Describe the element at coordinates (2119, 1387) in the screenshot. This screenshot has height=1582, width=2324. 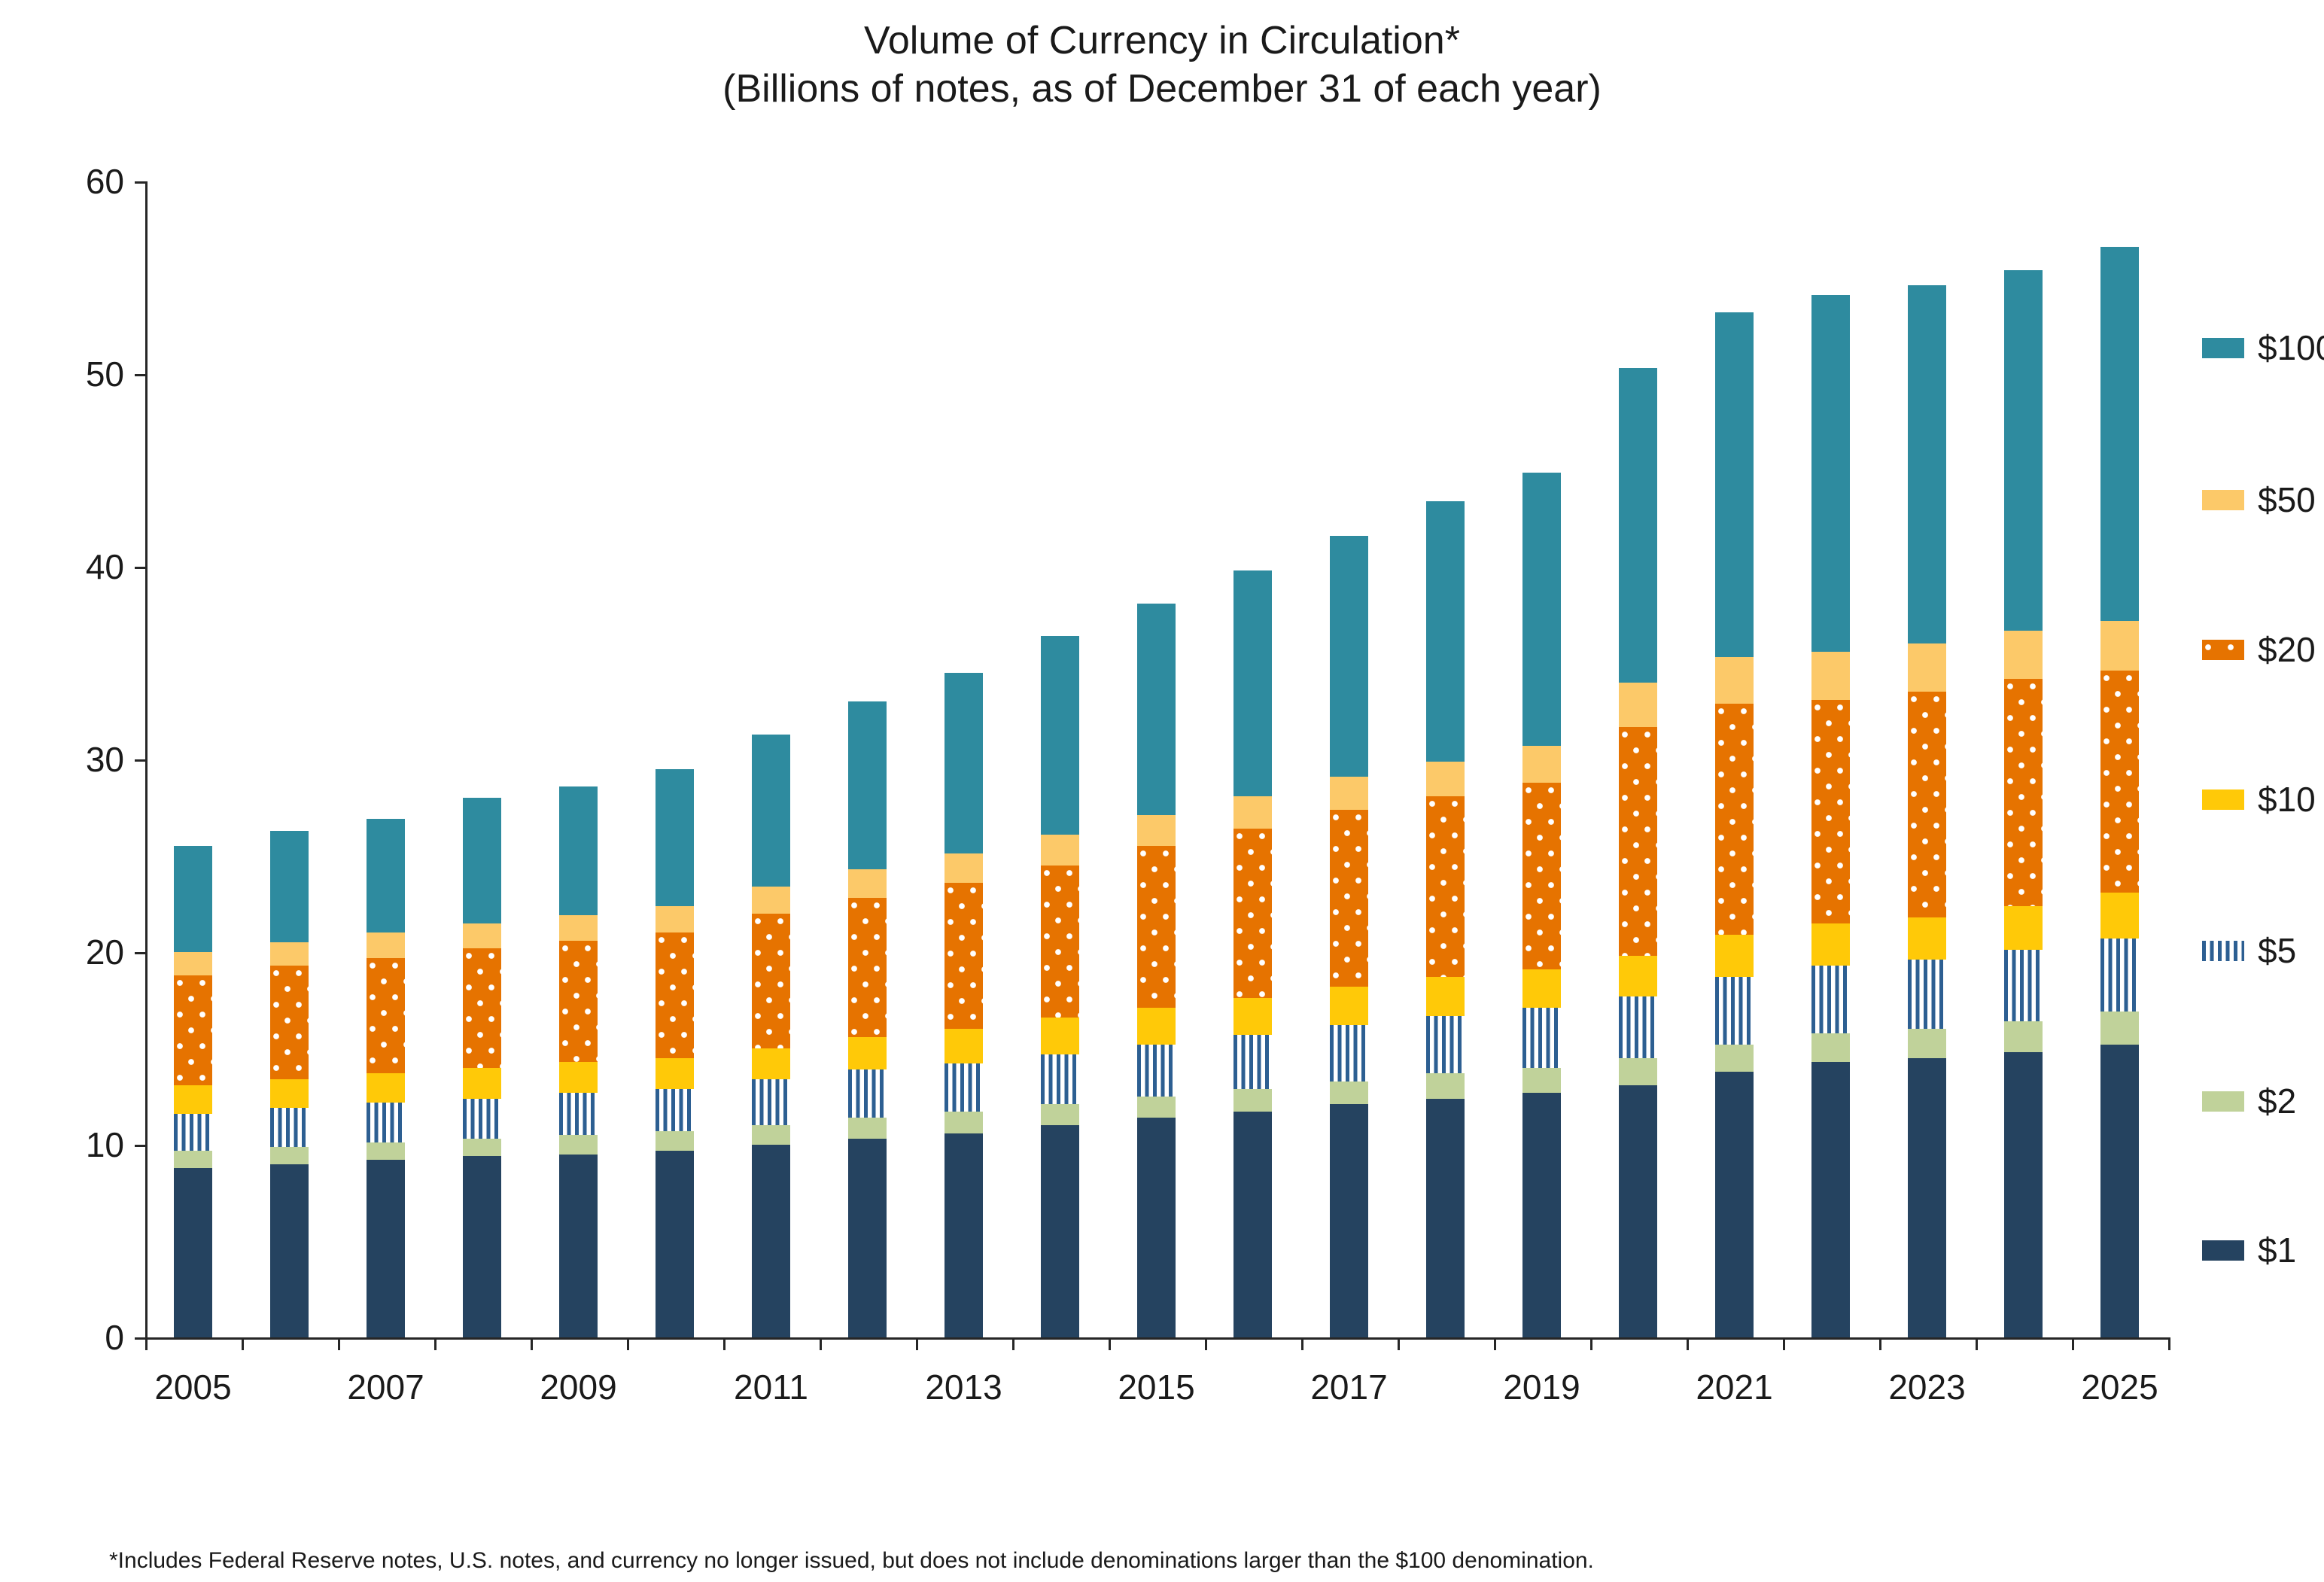
I see `x-tick-label: 2025` at that location.